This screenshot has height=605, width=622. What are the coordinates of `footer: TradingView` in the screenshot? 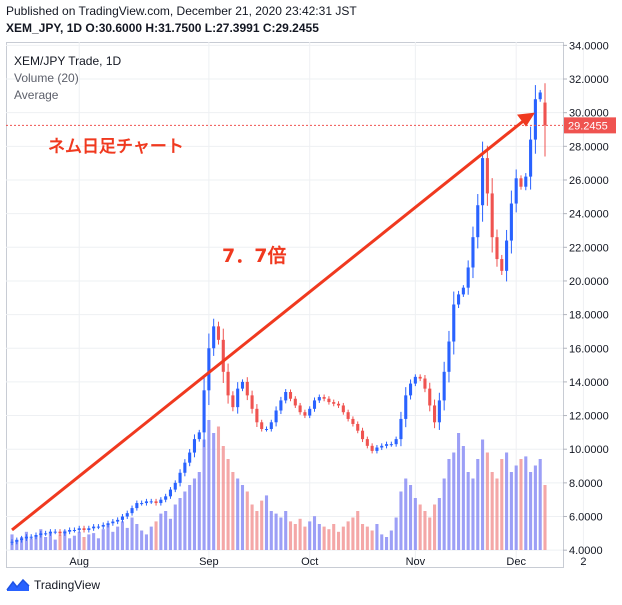 It's located at (53, 585).